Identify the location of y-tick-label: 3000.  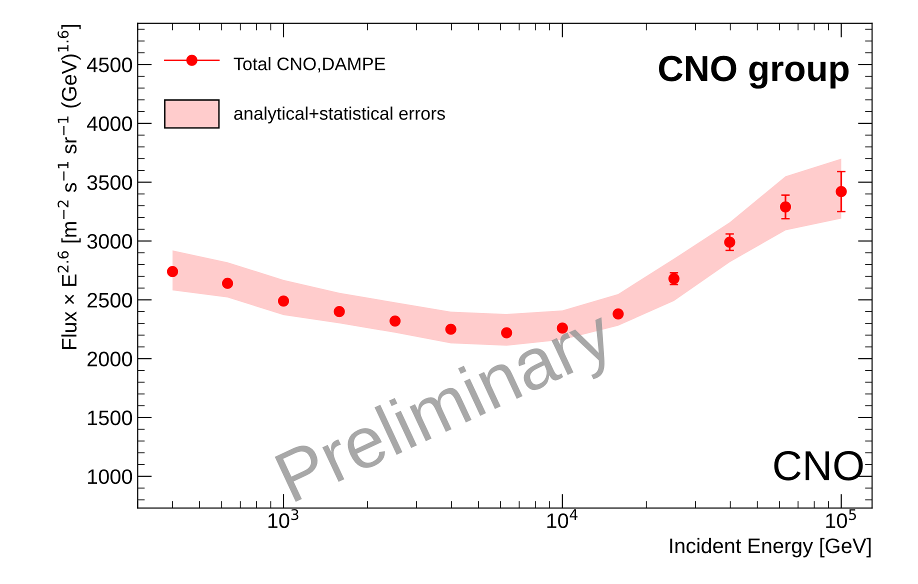
(109, 241).